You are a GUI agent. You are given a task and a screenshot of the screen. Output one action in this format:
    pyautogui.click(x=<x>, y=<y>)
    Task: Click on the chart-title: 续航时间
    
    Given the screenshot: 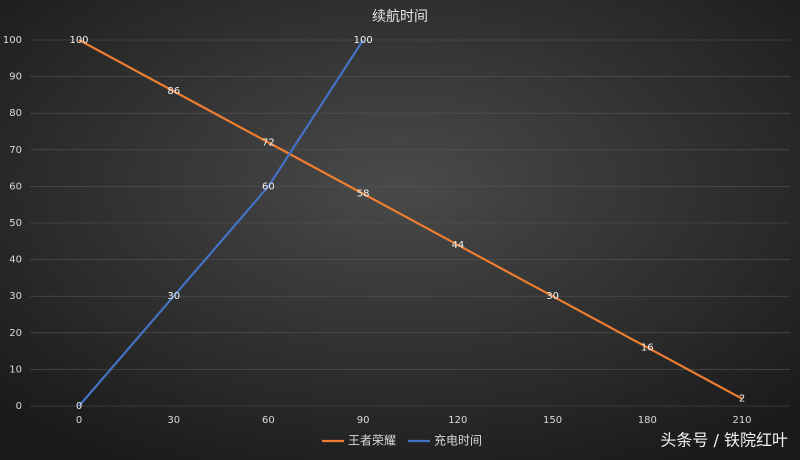 What is the action you would take?
    pyautogui.click(x=400, y=16)
    